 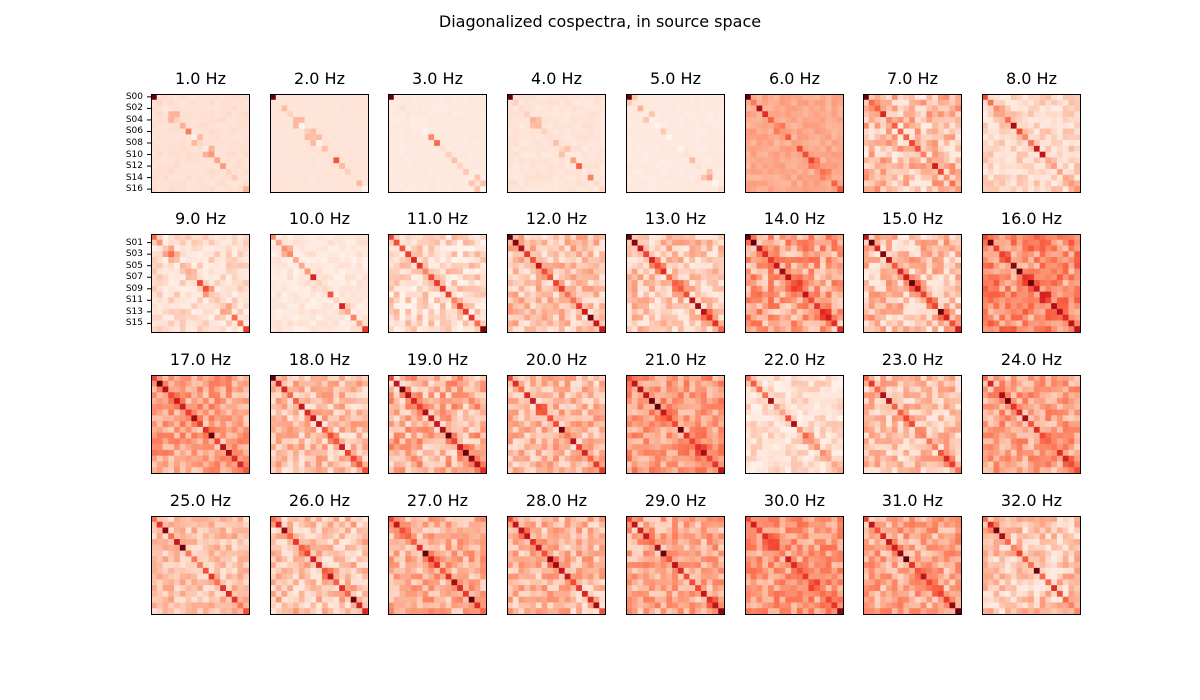 What do you see at coordinates (134, 277) in the screenshot?
I see `ytick-label: S07` at bounding box center [134, 277].